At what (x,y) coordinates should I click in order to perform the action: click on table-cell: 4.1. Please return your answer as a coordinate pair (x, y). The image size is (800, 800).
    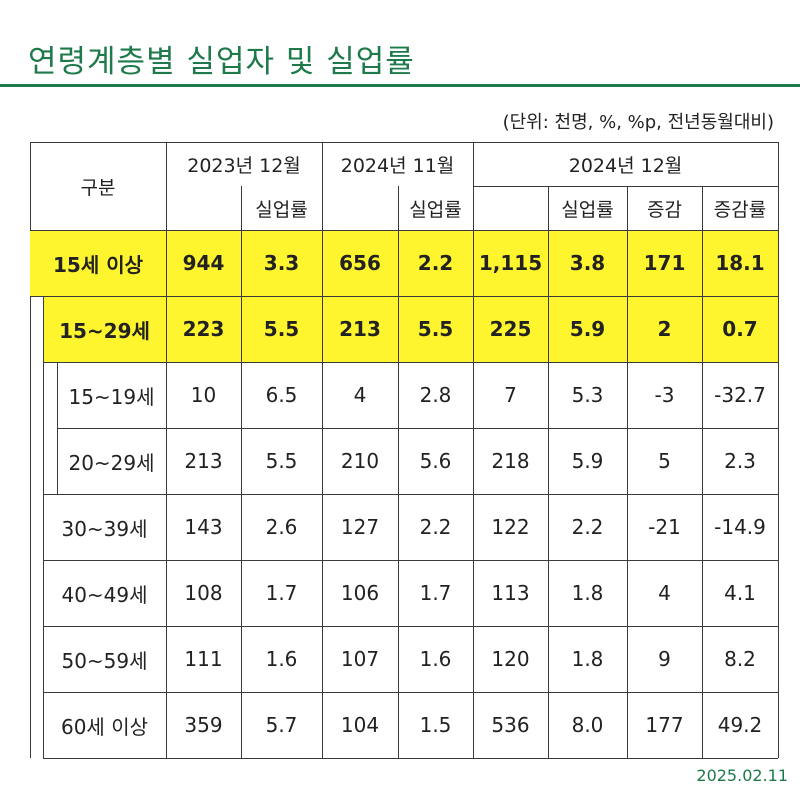
    Looking at the image, I should click on (740, 593).